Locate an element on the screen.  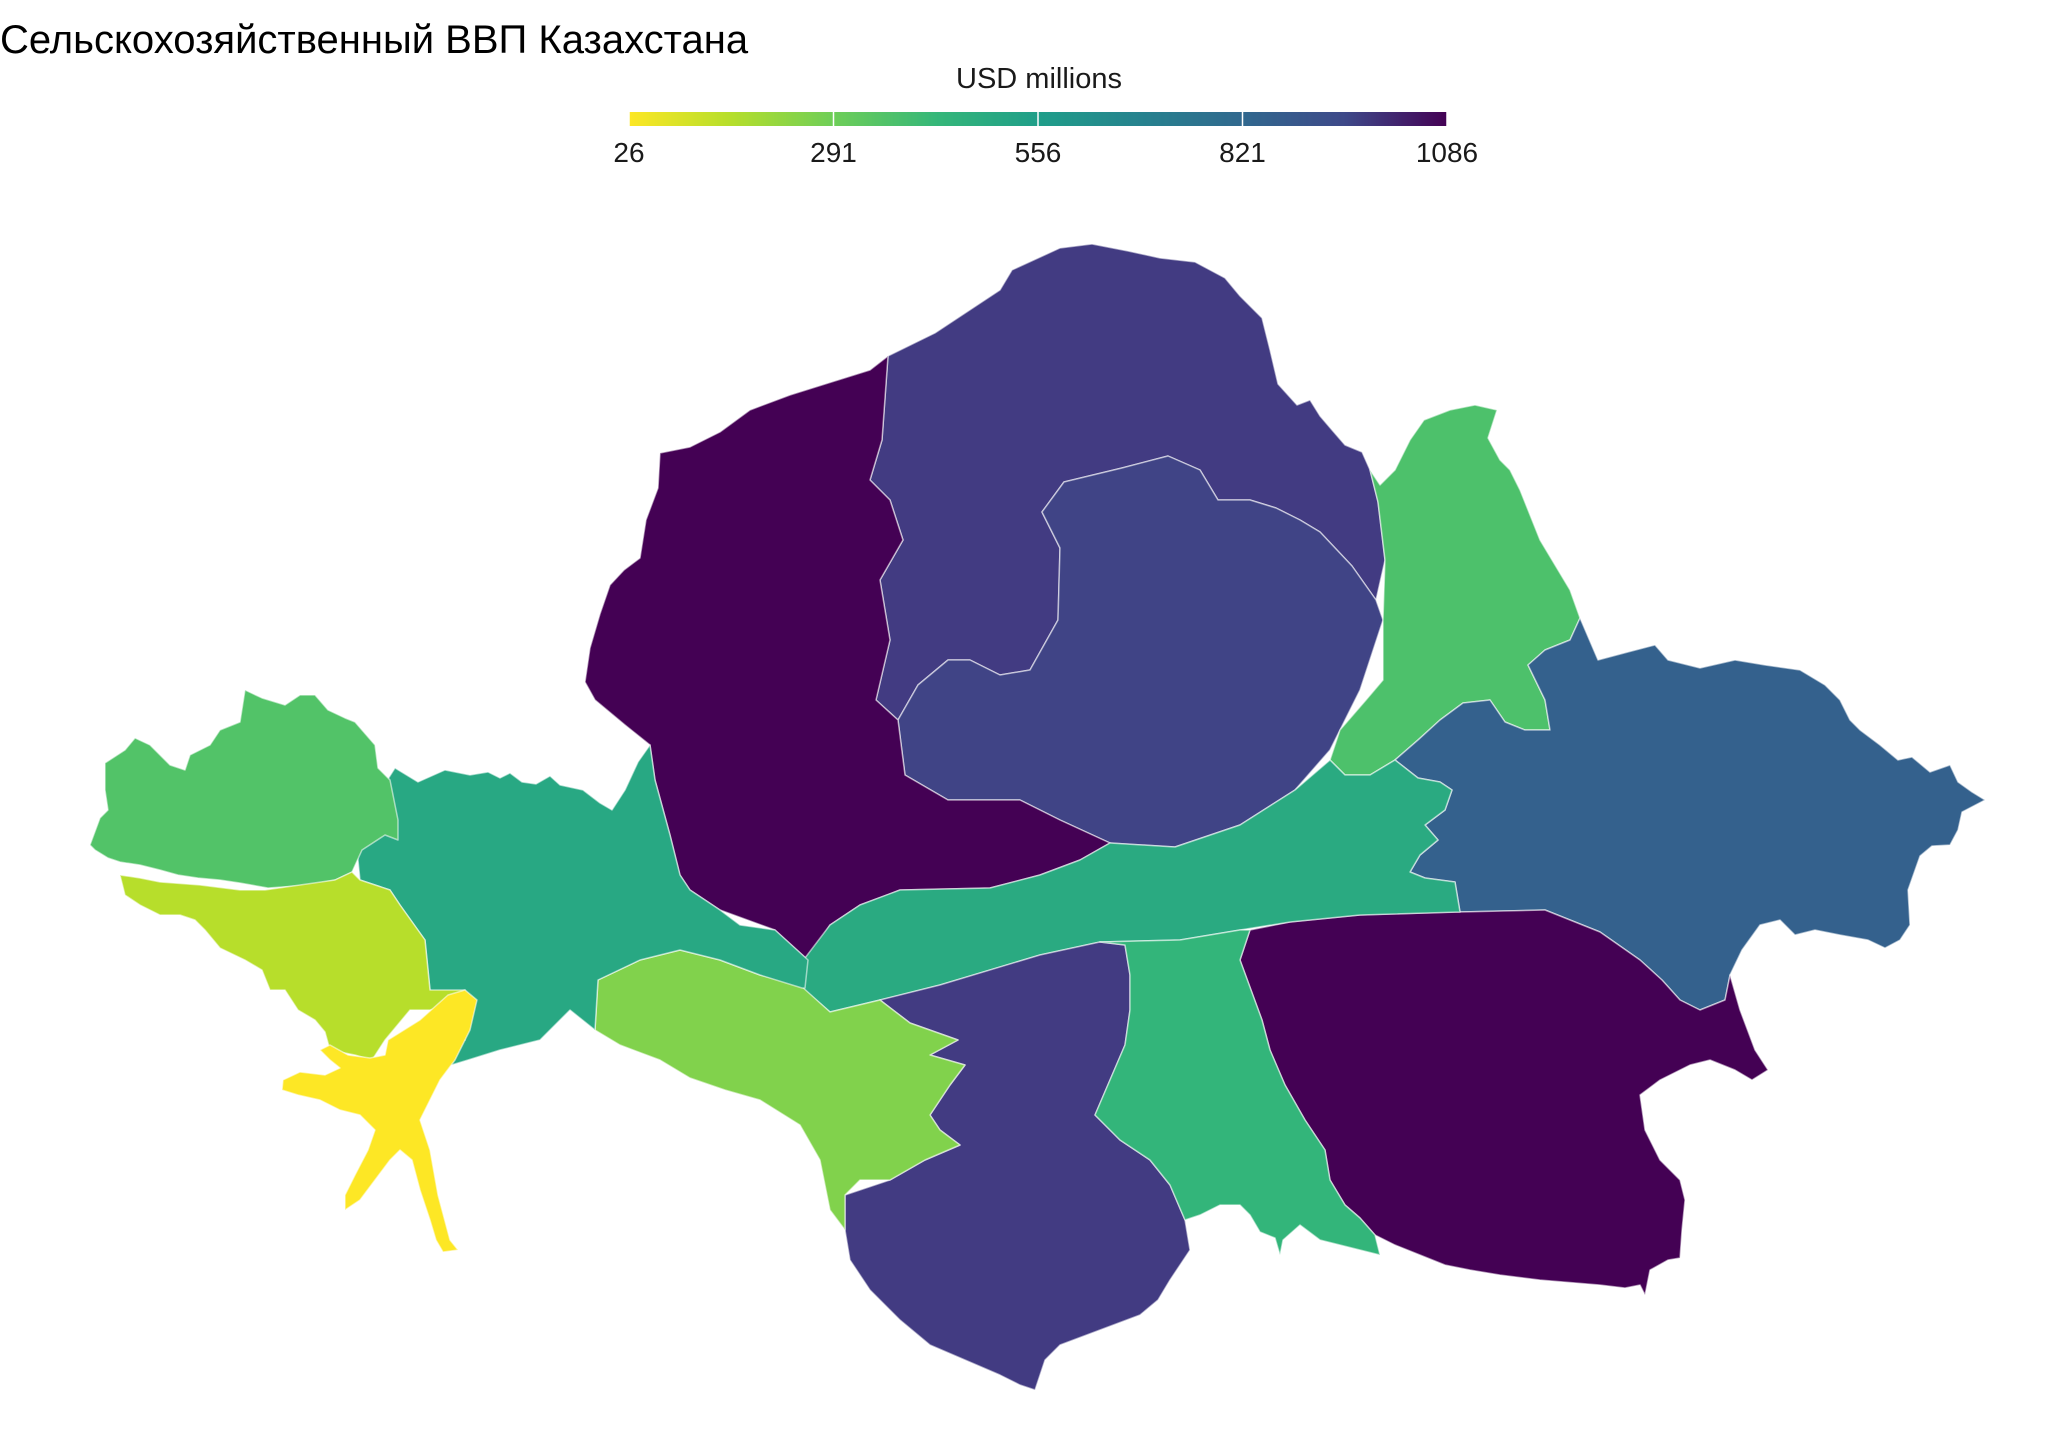
region-north-inner is located at coordinates (1140, 651).